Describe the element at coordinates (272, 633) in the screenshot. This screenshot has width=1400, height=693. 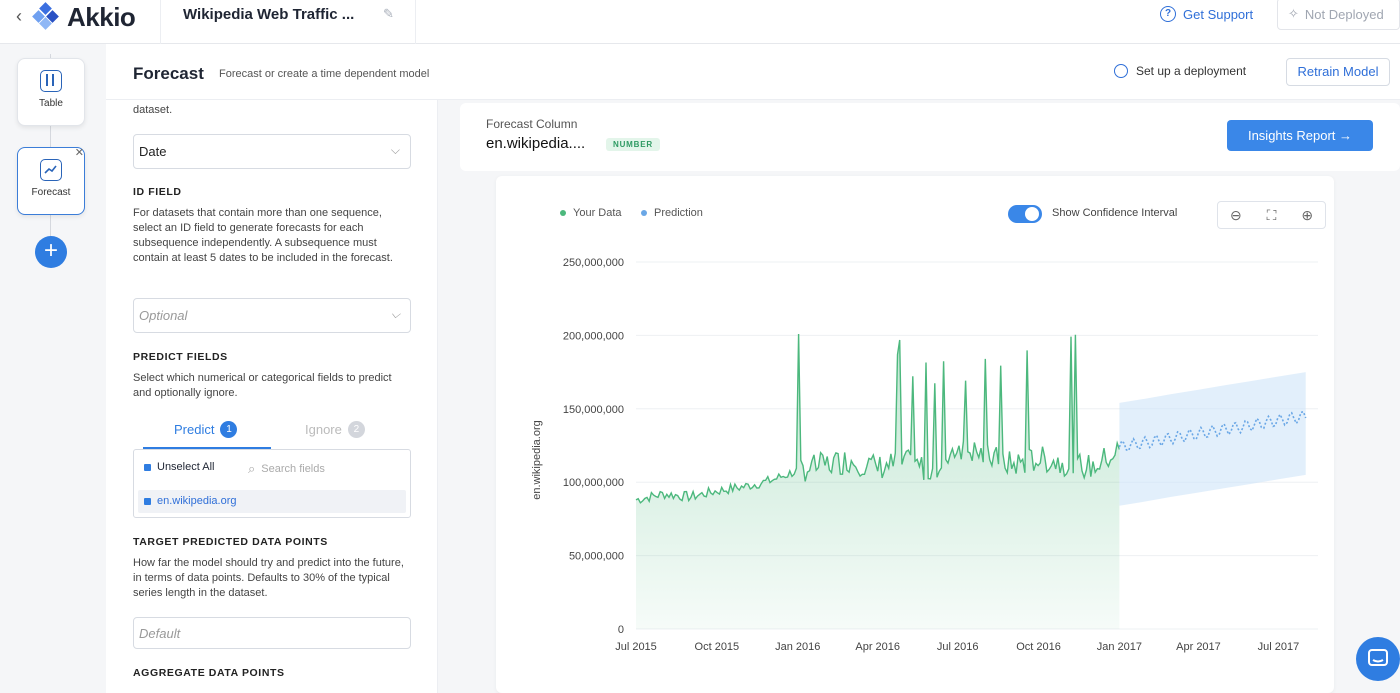
I see `target-points-input: Default` at that location.